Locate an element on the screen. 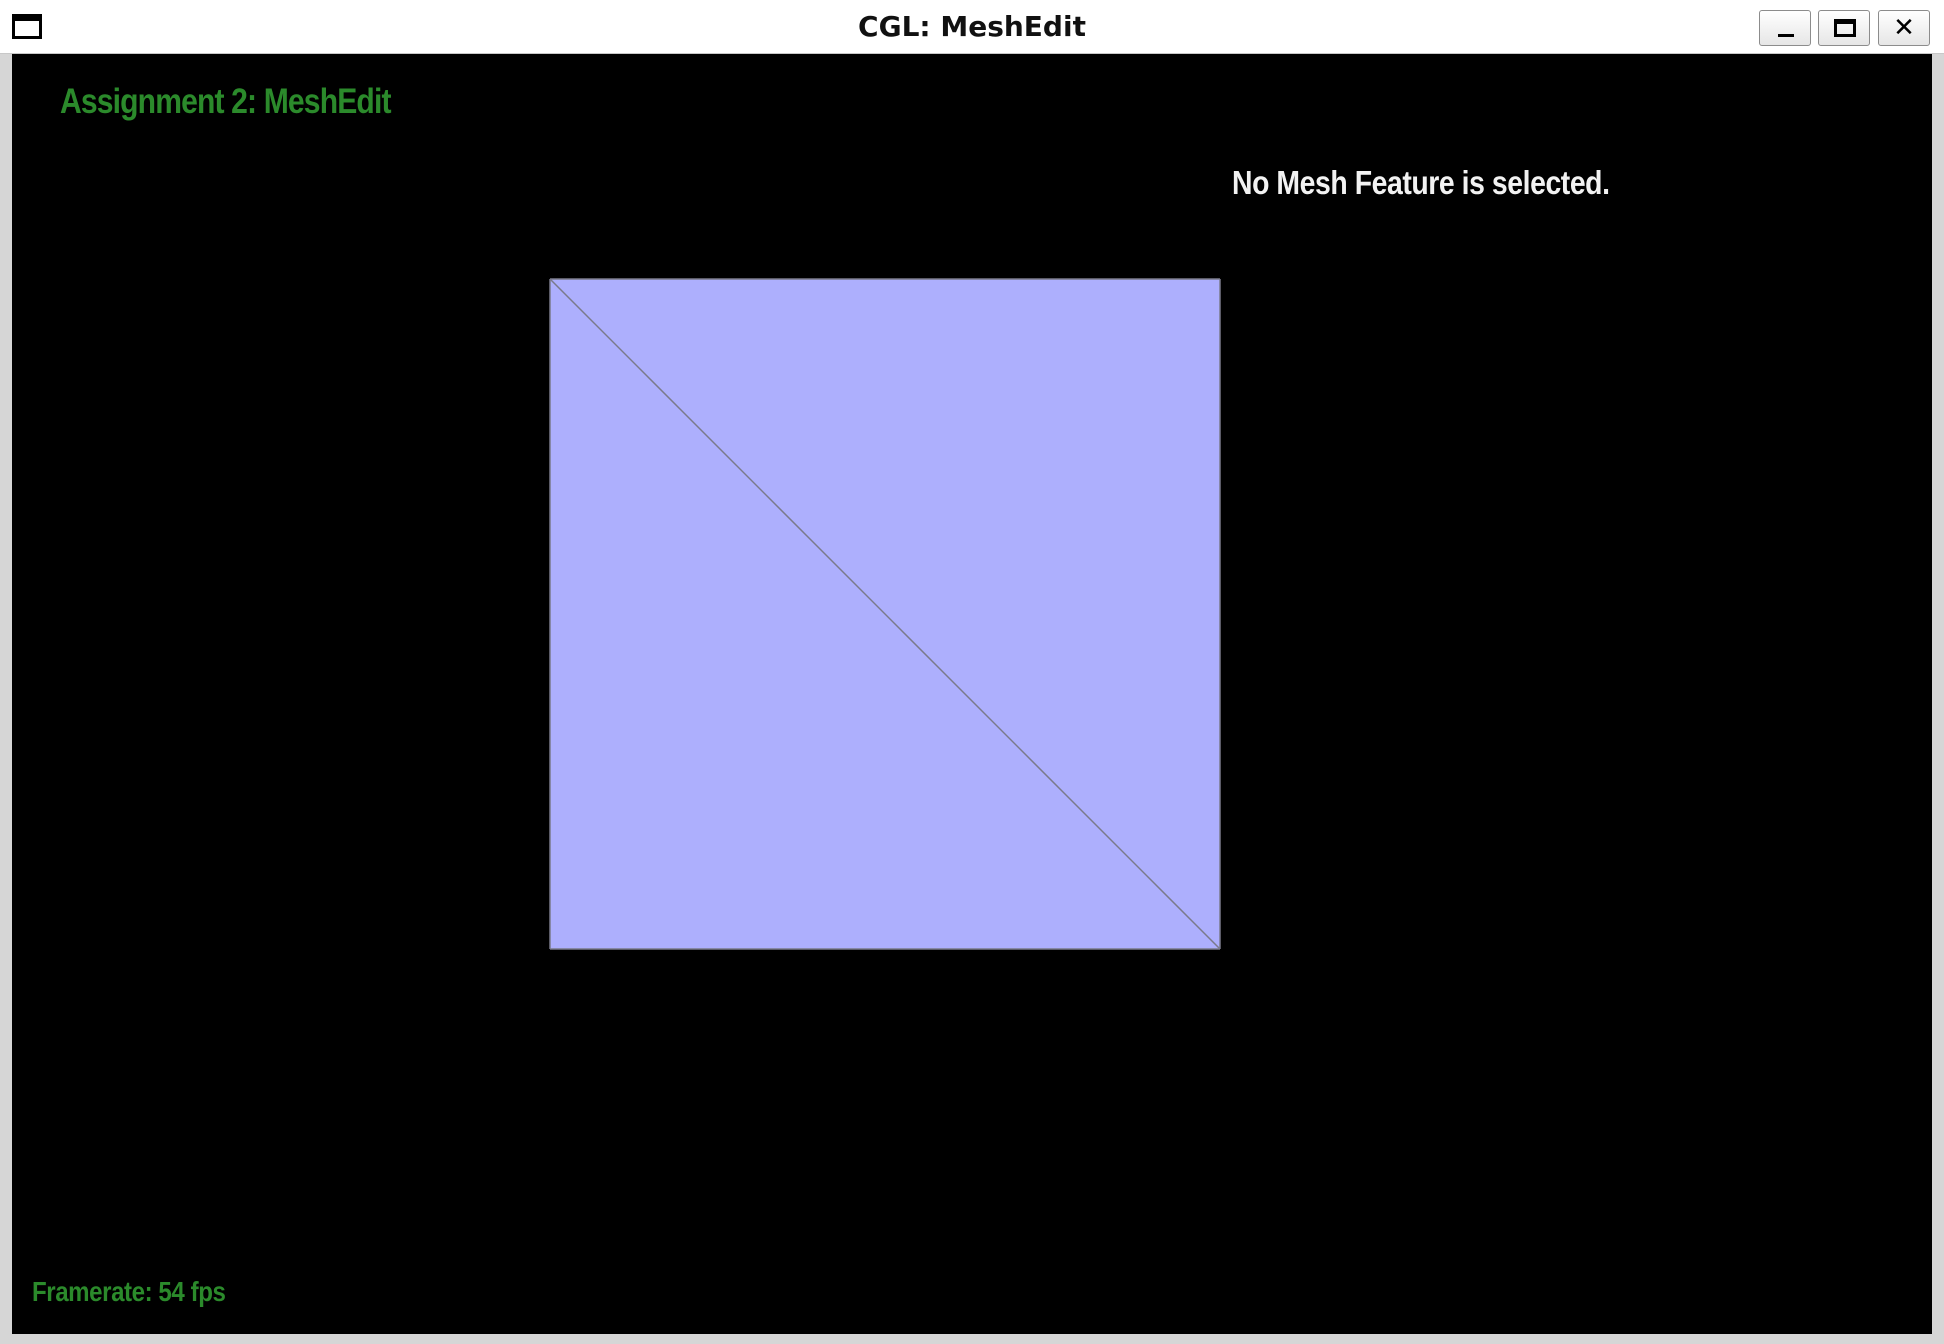  window-menu-icon is located at coordinates (27, 26).